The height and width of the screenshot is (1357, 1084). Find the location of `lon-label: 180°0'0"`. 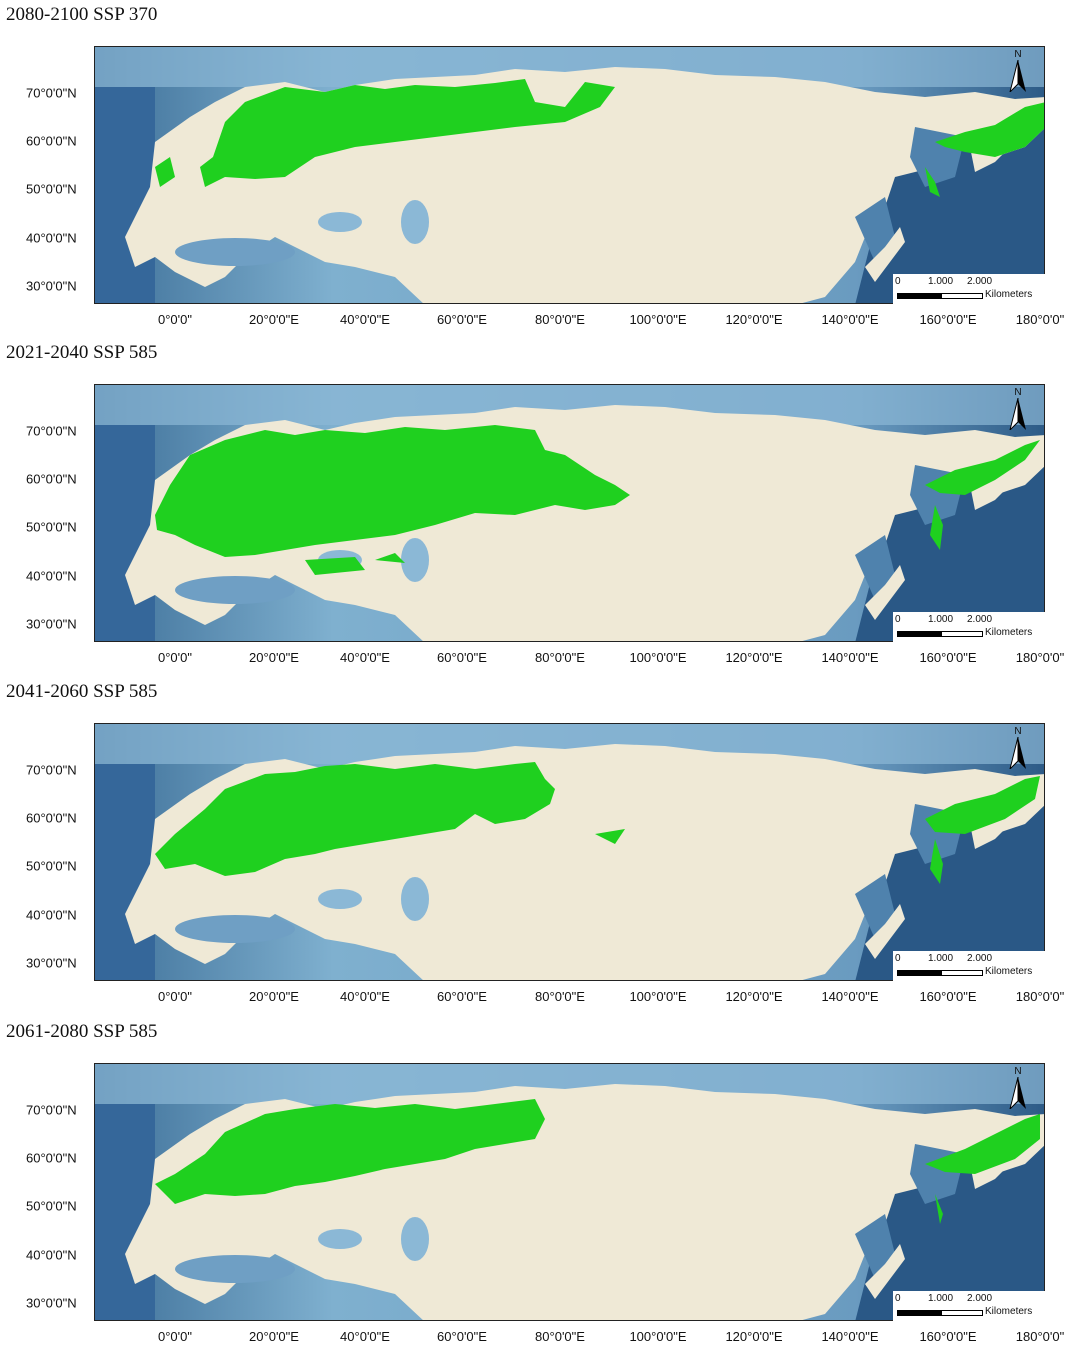

lon-label: 180°0'0" is located at coordinates (1040, 657).